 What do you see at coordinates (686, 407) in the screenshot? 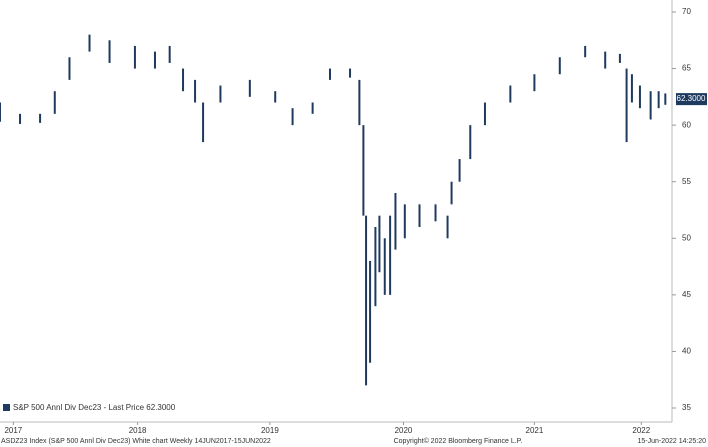
I see `y-tick-label: 35` at bounding box center [686, 407].